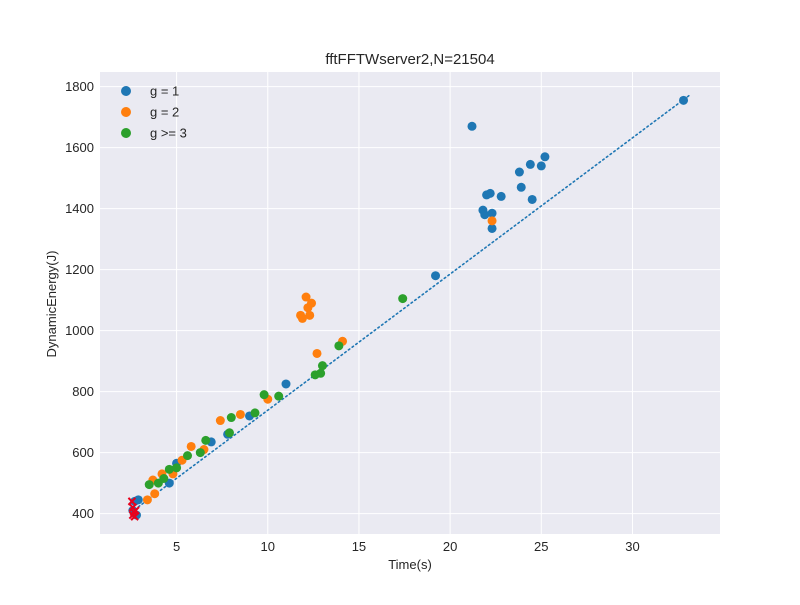 Image resolution: width=800 pixels, height=605 pixels. What do you see at coordinates (410, 564) in the screenshot?
I see `x-axis-label: Time(s)` at bounding box center [410, 564].